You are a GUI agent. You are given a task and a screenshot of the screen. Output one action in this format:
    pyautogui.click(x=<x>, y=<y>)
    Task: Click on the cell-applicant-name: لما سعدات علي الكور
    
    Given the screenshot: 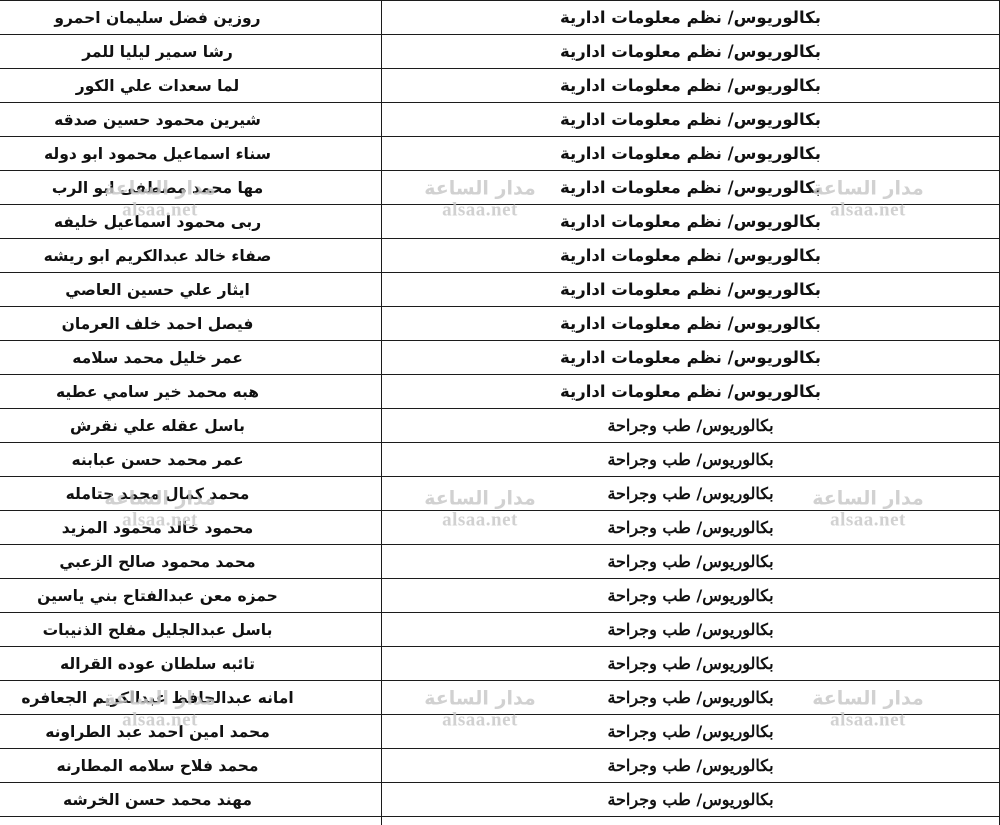 What is the action you would take?
    pyautogui.click(x=191, y=85)
    